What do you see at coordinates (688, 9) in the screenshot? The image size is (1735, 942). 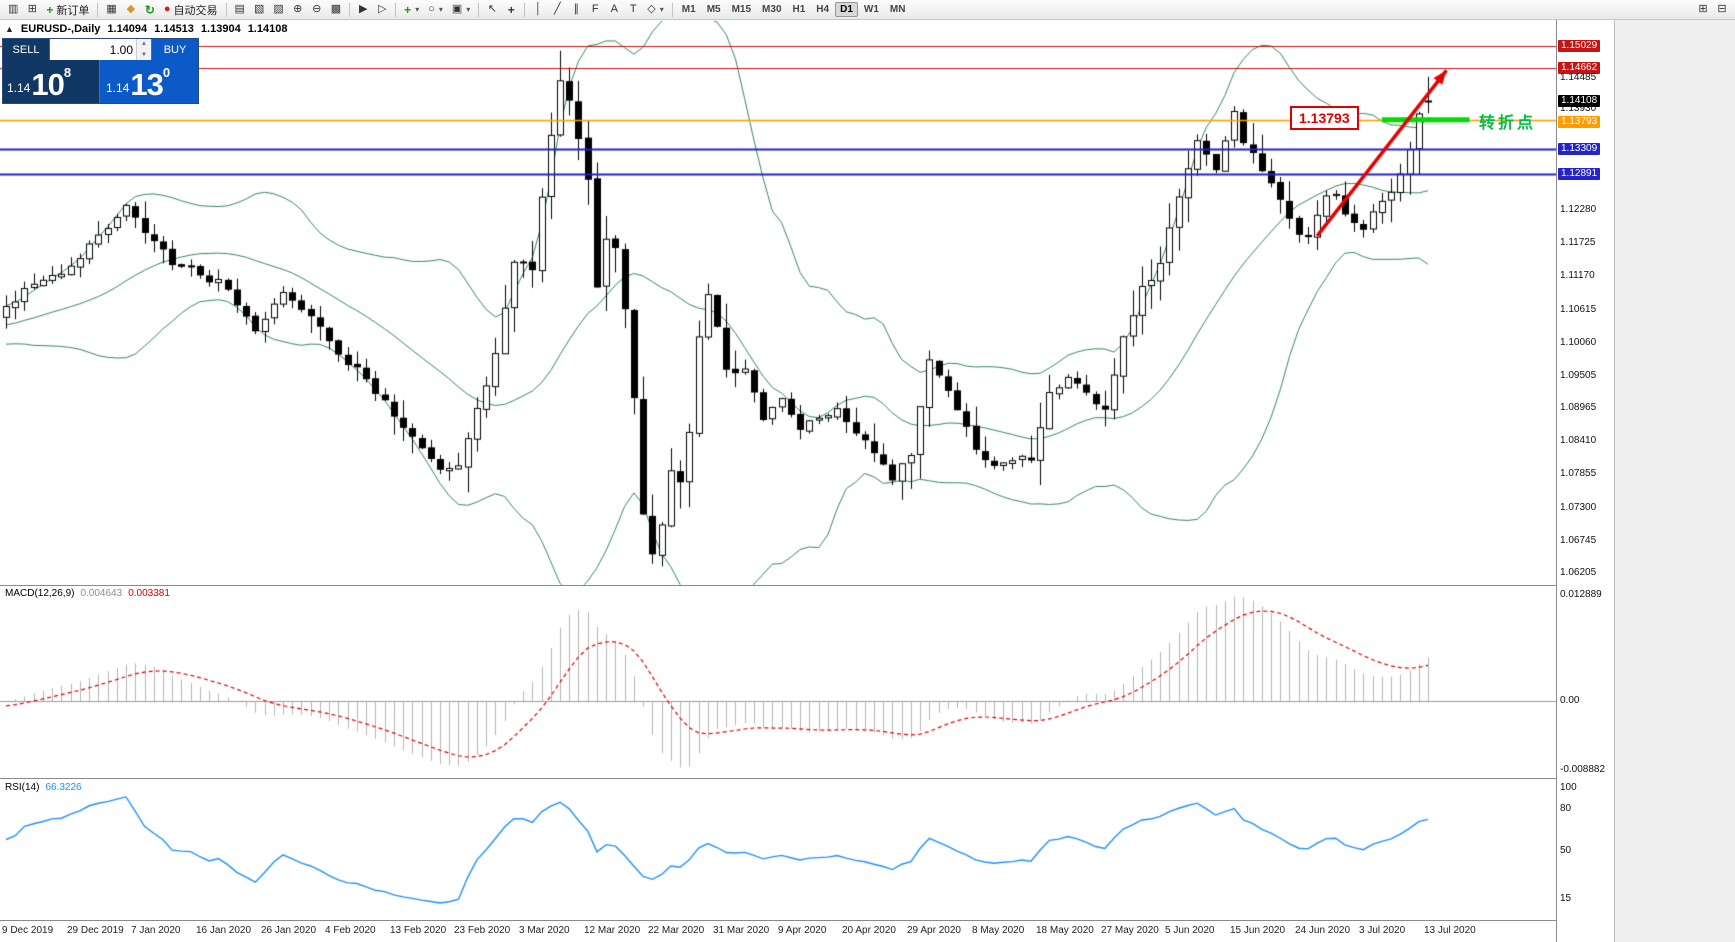 I see `timeframe-button-m1: M1` at bounding box center [688, 9].